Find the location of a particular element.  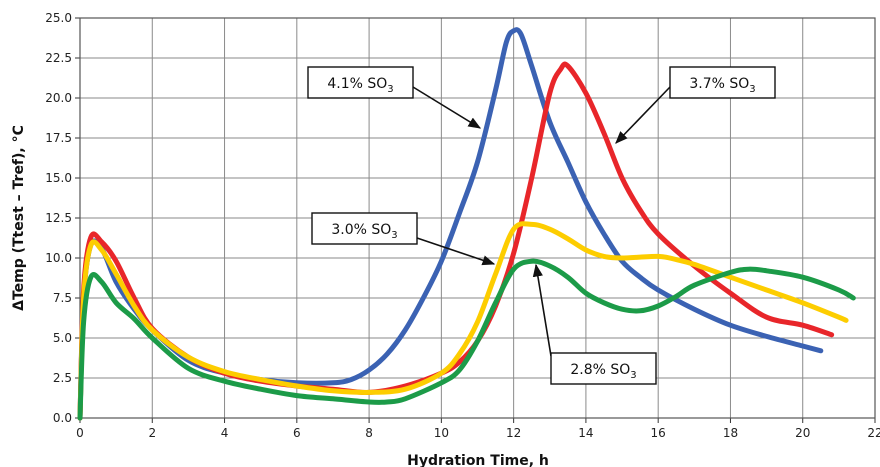

y-tick-label: 5.0 is located at coordinates (62, 338).